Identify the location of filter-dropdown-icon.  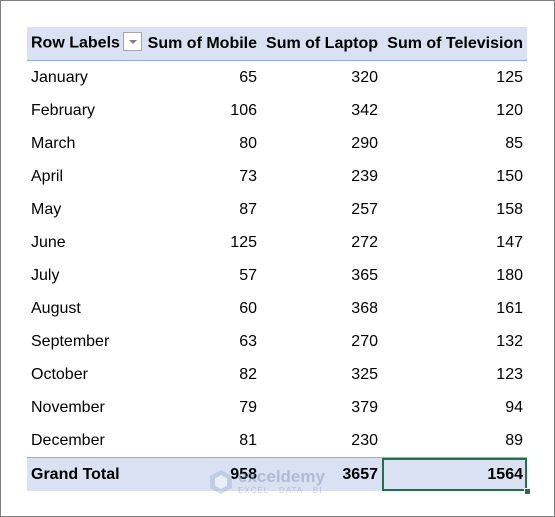
(132, 41).